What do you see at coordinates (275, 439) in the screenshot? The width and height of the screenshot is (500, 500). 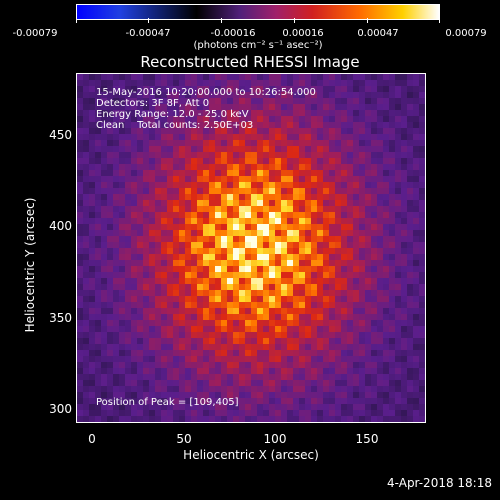 I see `x-tick-label: 100` at bounding box center [275, 439].